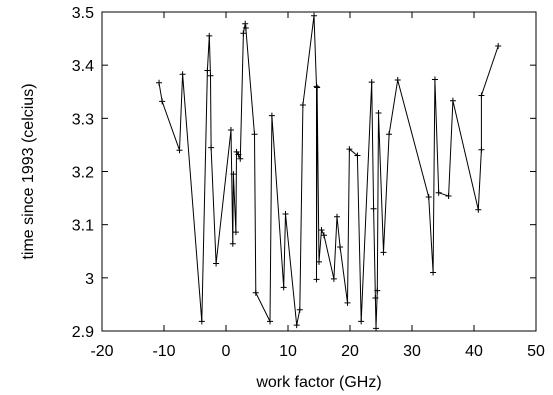 This screenshot has width=553, height=395. I want to click on x-tick-label: 10, so click(288, 351).